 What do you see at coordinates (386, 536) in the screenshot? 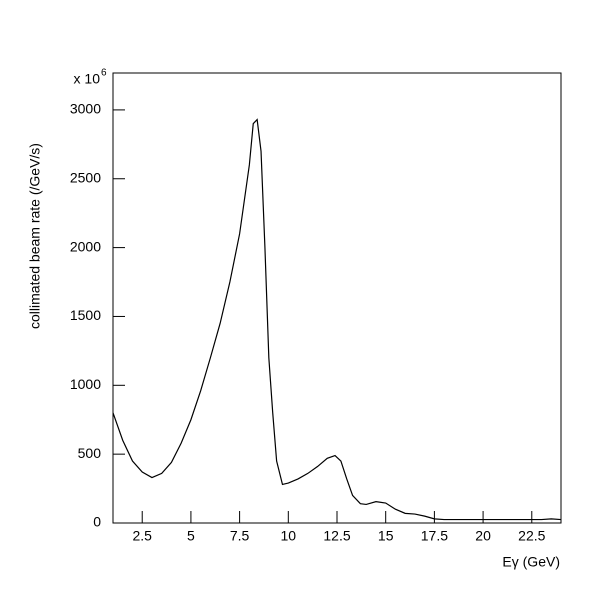
I see `x-tick-label: 15` at bounding box center [386, 536].